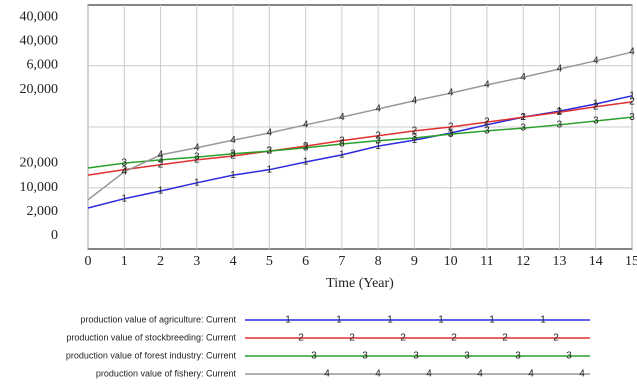  I want to click on x-tick-label: 9, so click(414, 261).